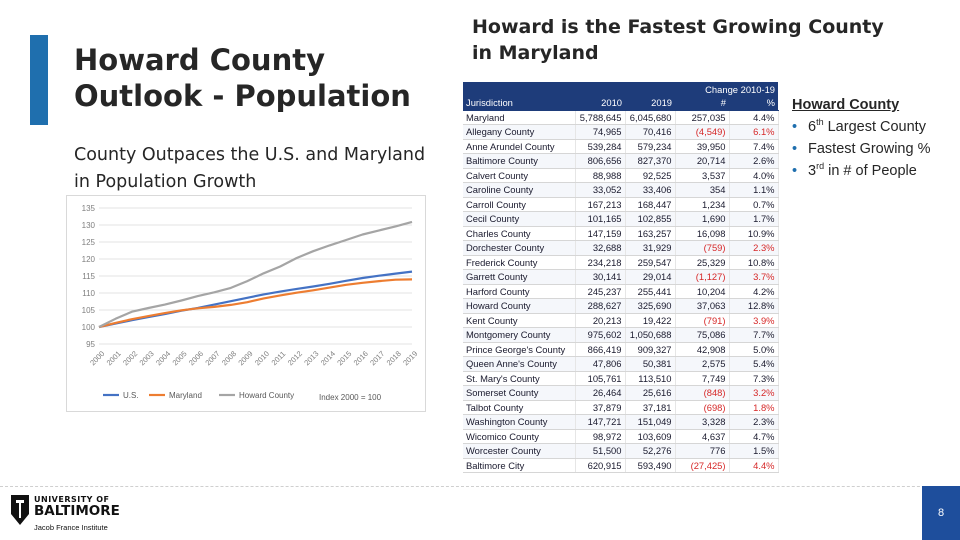 Image resolution: width=960 pixels, height=540 pixels. Describe the element at coordinates (650, 219) in the screenshot. I see `value-cell: 102,855` at that location.